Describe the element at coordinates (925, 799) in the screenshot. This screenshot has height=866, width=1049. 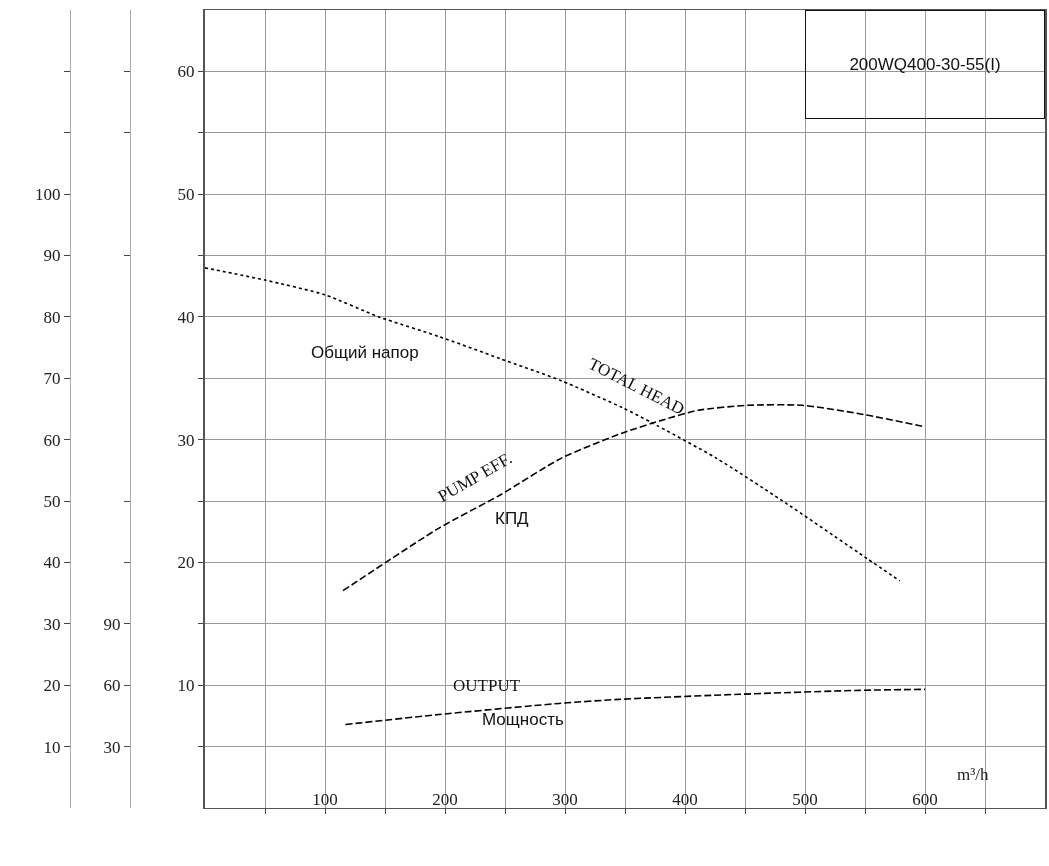
I see `x-tick-label: 600` at that location.